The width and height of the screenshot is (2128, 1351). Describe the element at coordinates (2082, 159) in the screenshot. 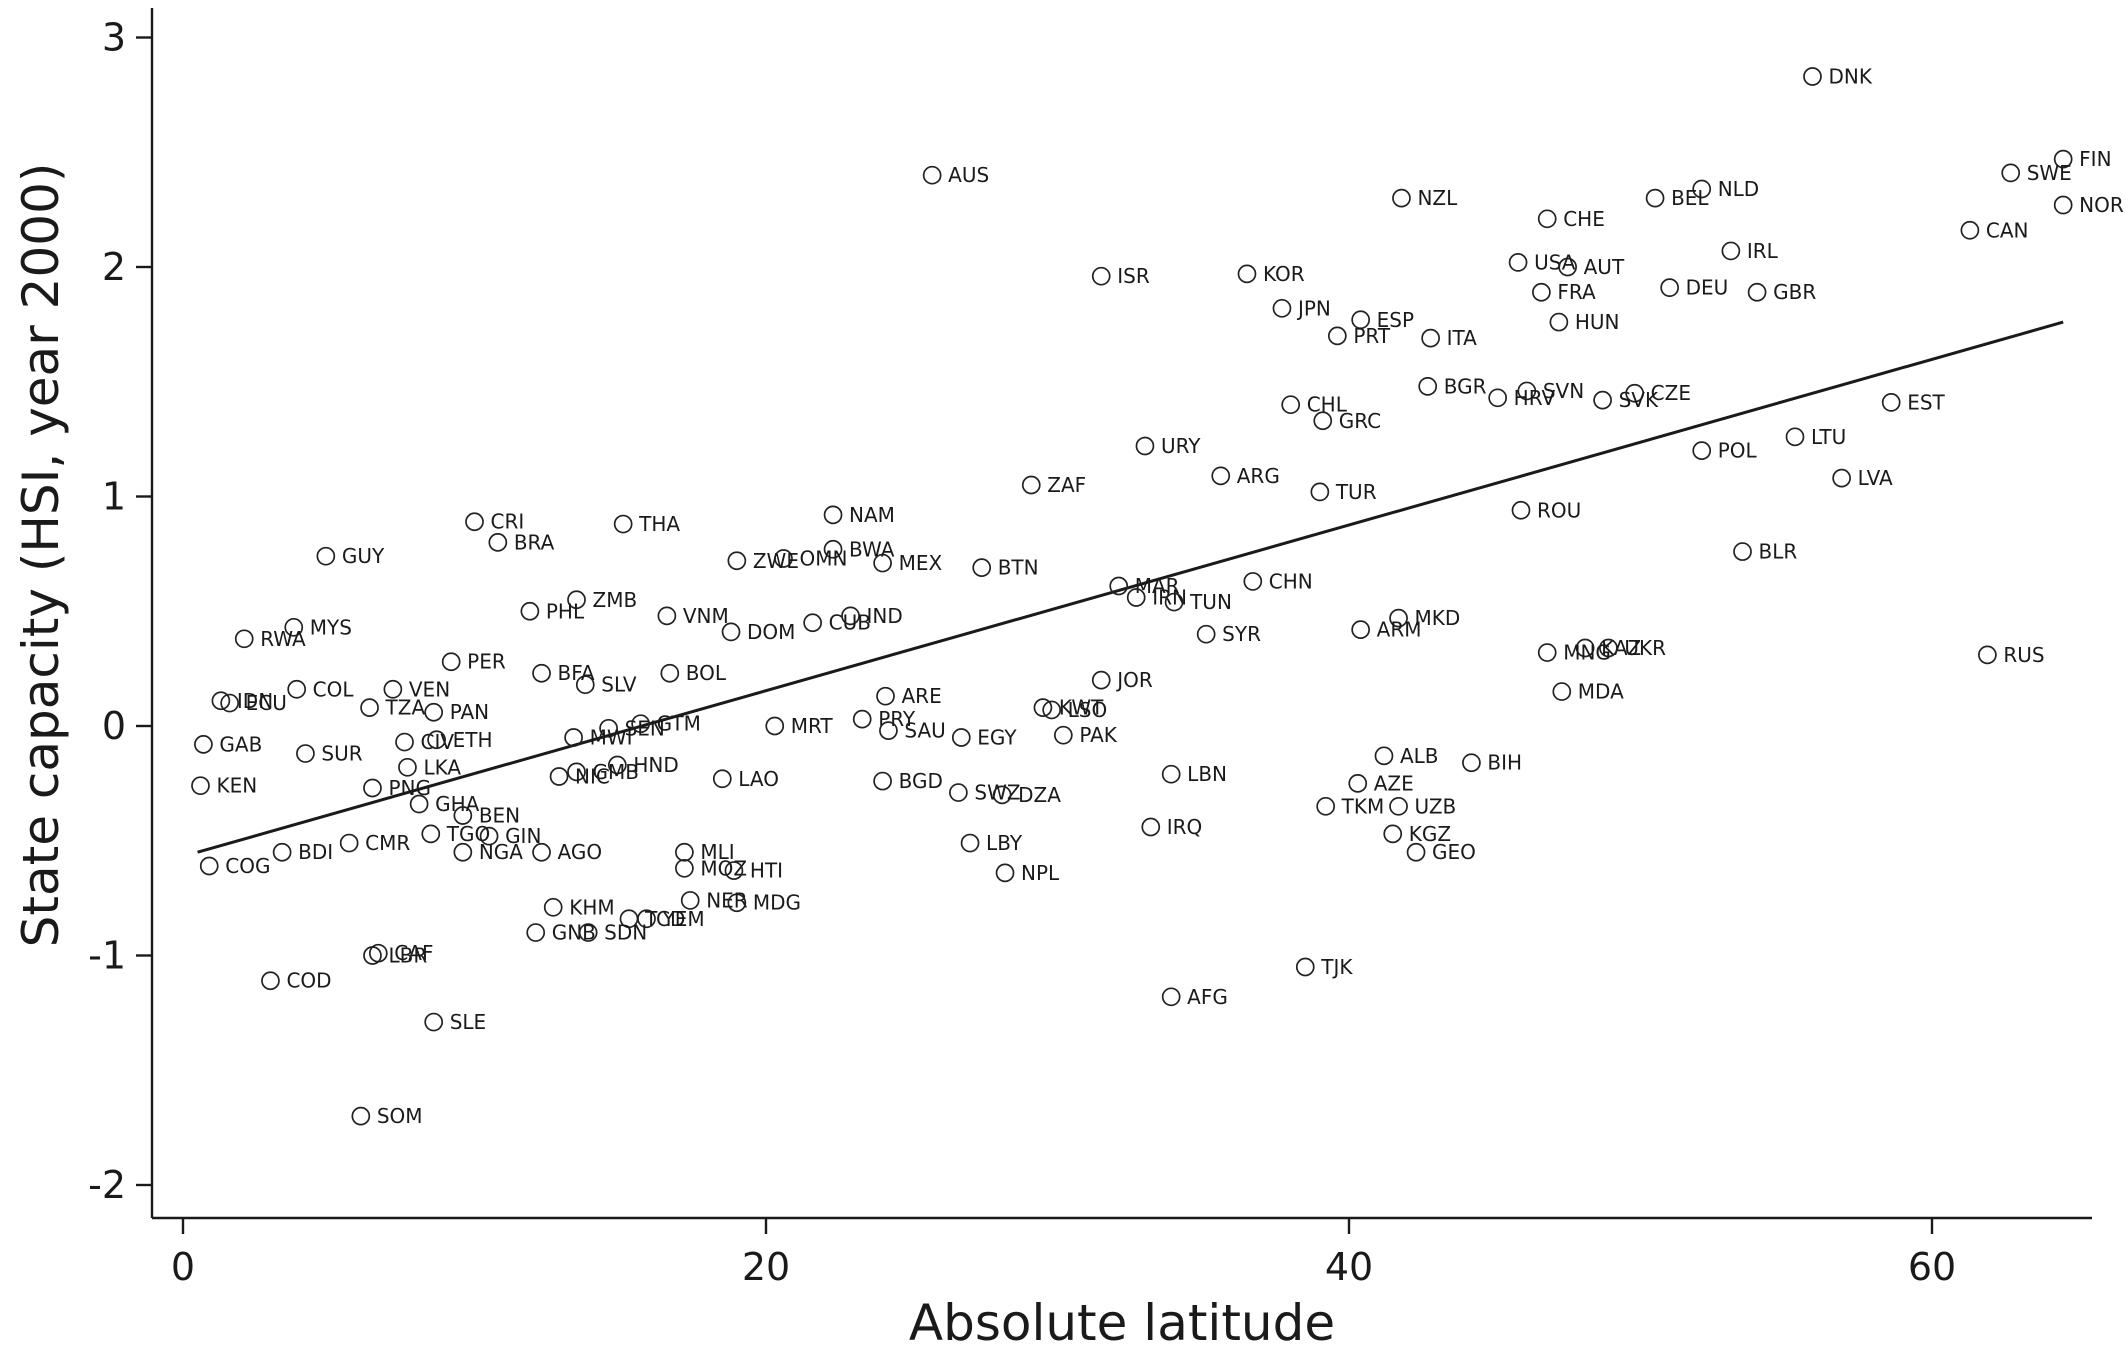

I see `data-point: FIN` at that location.